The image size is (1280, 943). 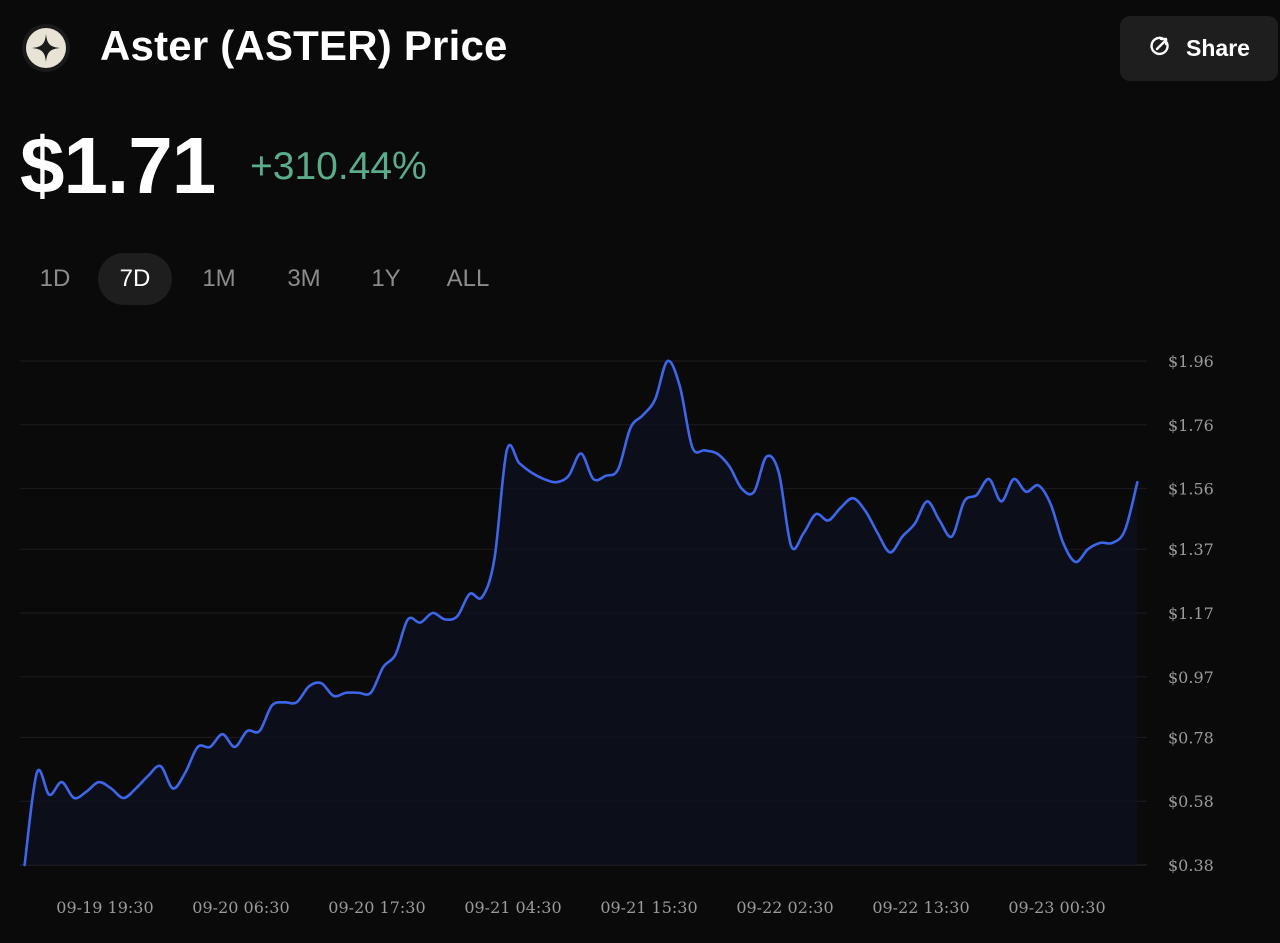 I want to click on tab-1y: 1Y, so click(x=386, y=278).